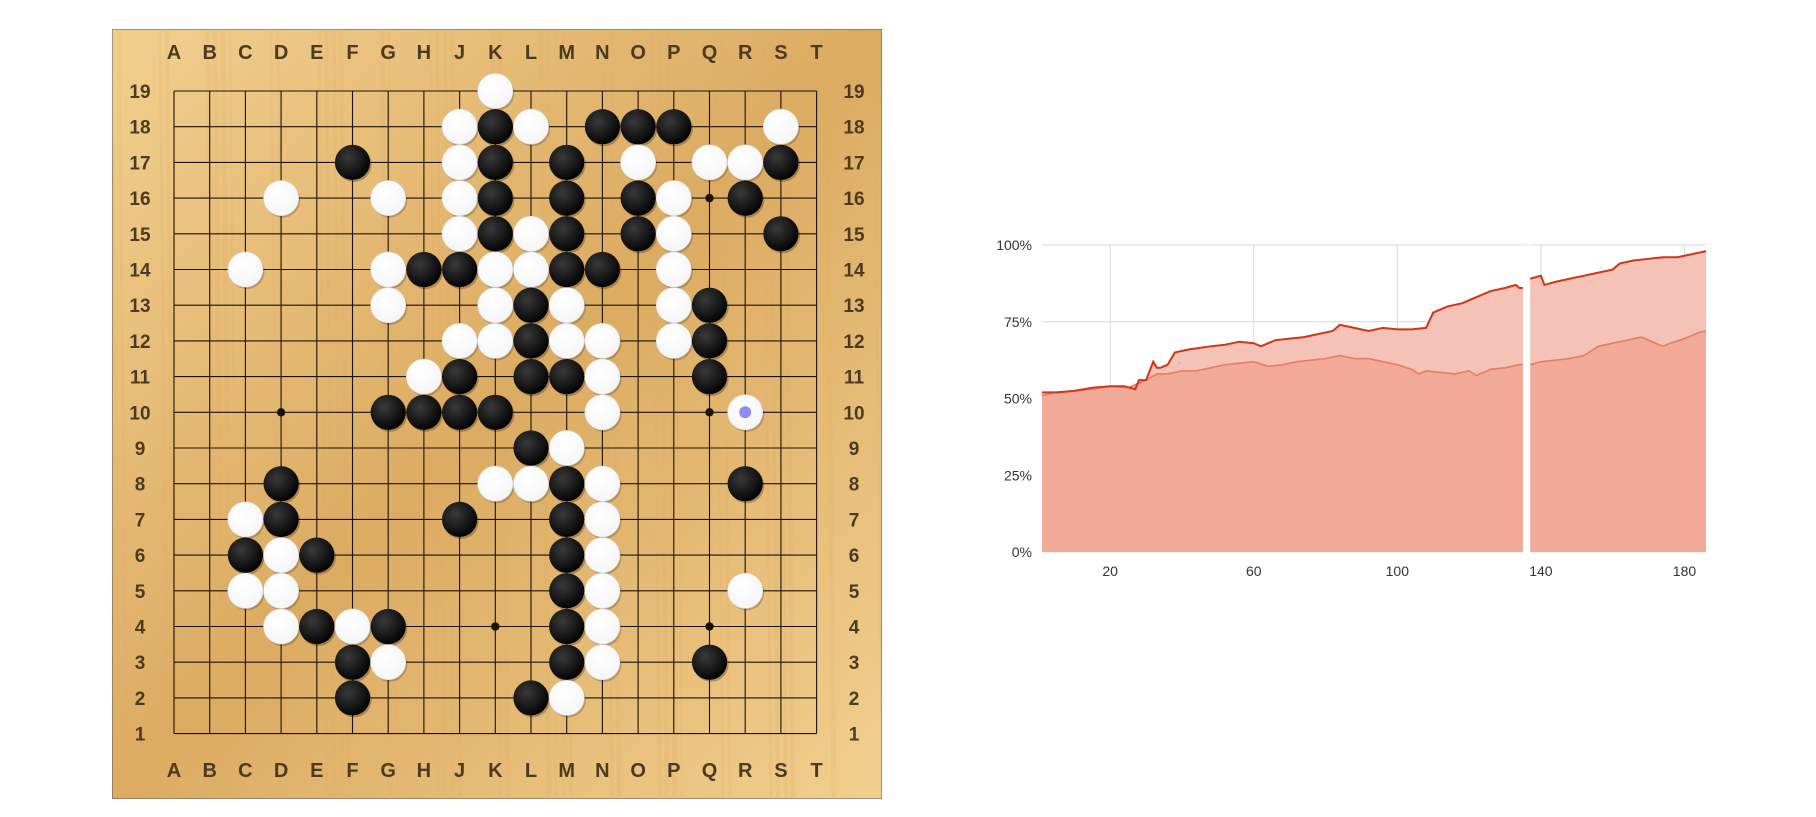 Image resolution: width=1816 pixels, height=817 pixels. What do you see at coordinates (140, 378) in the screenshot?
I see `row-label-left: 11` at bounding box center [140, 378].